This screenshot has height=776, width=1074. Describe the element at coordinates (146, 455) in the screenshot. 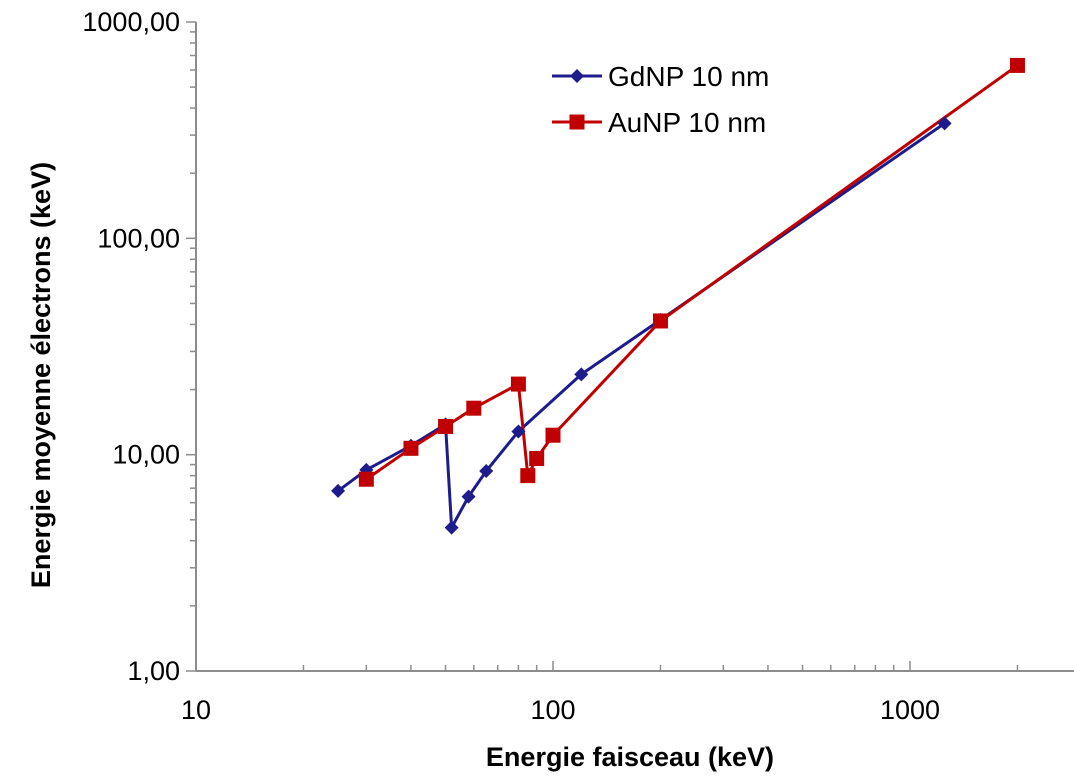

I see `y-tick-label: 10,00` at that location.